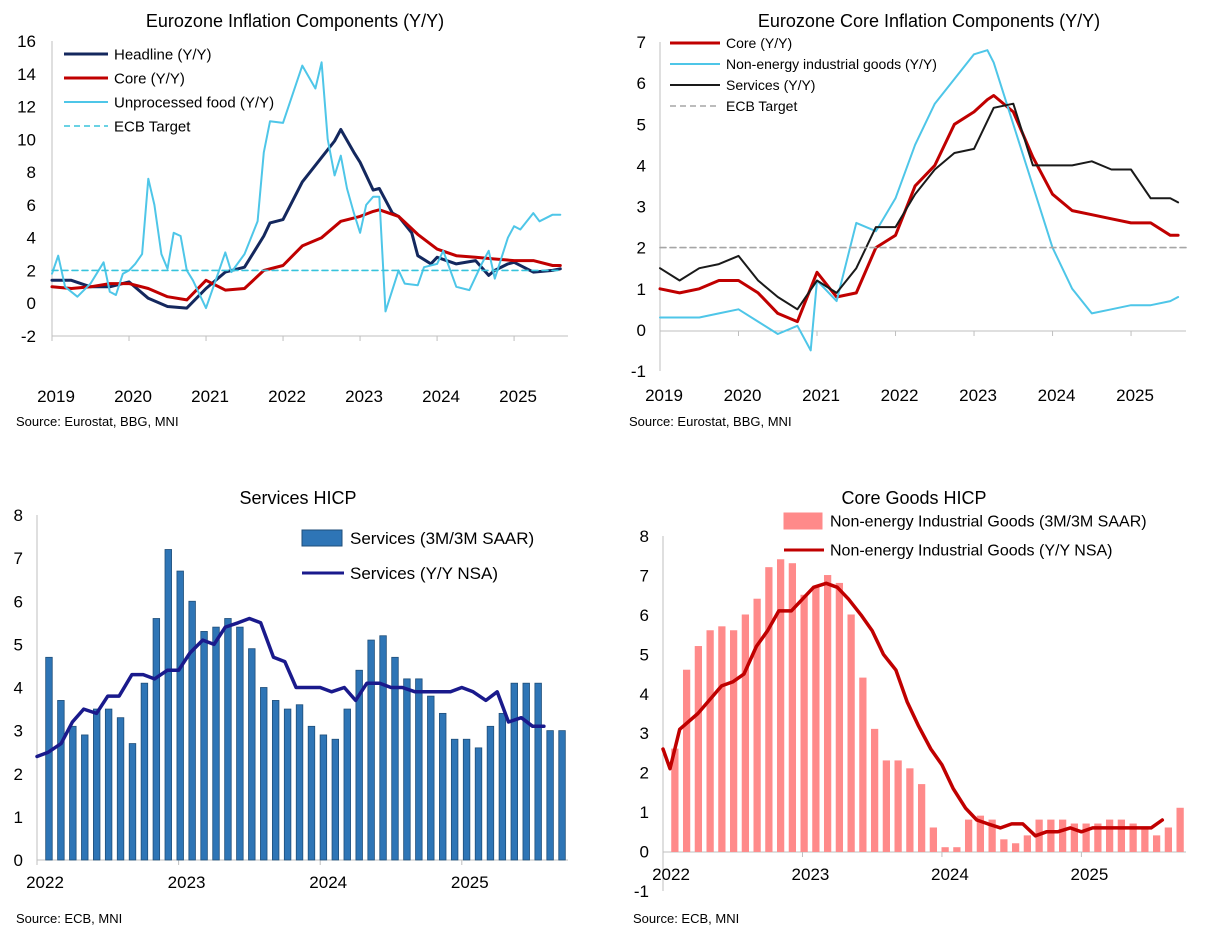 The width and height of the screenshot is (1213, 935). I want to click on series-line-services-y-y, so click(919, 206).